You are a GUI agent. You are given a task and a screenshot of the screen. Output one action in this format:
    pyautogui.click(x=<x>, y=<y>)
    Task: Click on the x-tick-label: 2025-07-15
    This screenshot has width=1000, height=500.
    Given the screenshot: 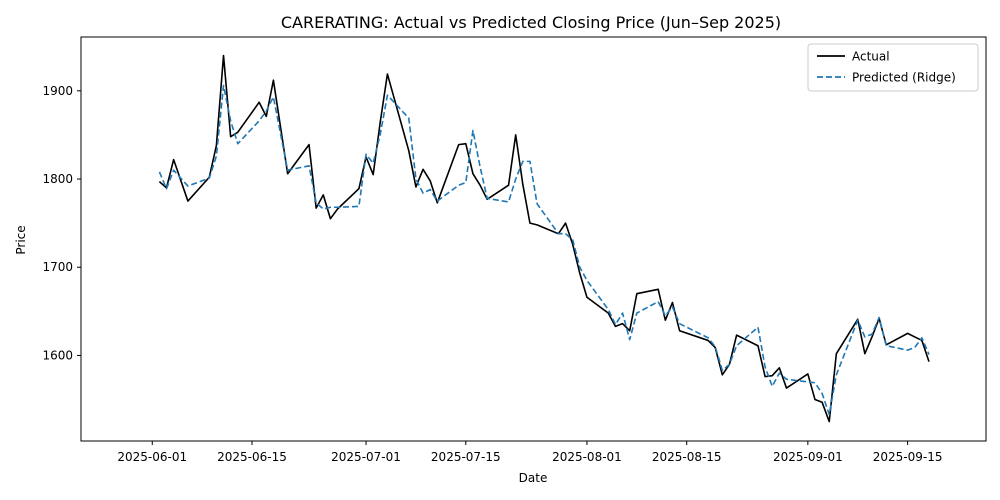 What is the action you would take?
    pyautogui.click(x=466, y=457)
    